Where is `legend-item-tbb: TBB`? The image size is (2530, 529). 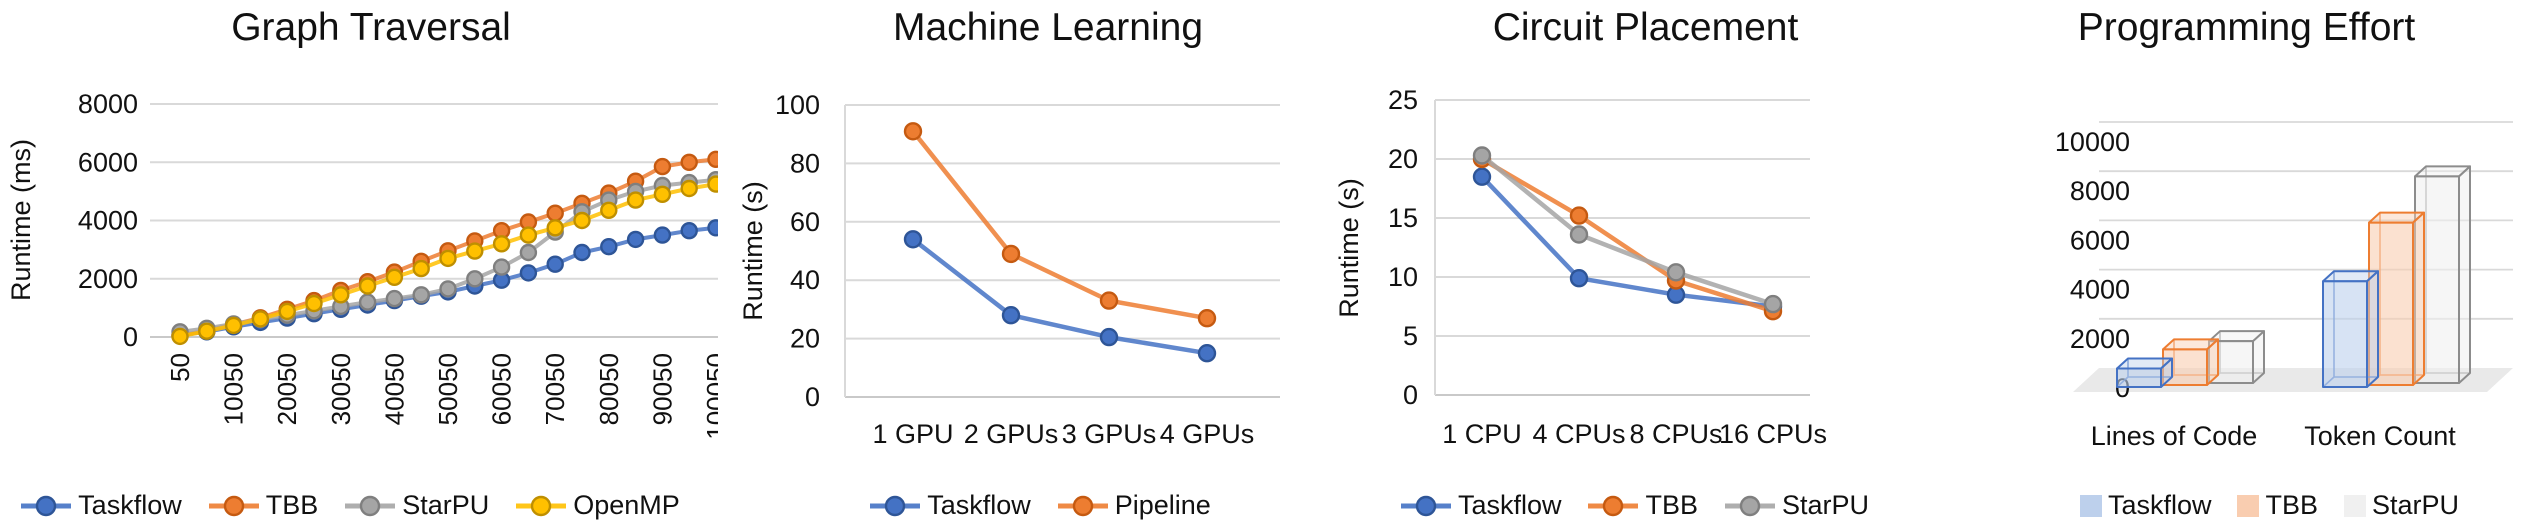 legend-item-tbb: TBB is located at coordinates (2277, 505).